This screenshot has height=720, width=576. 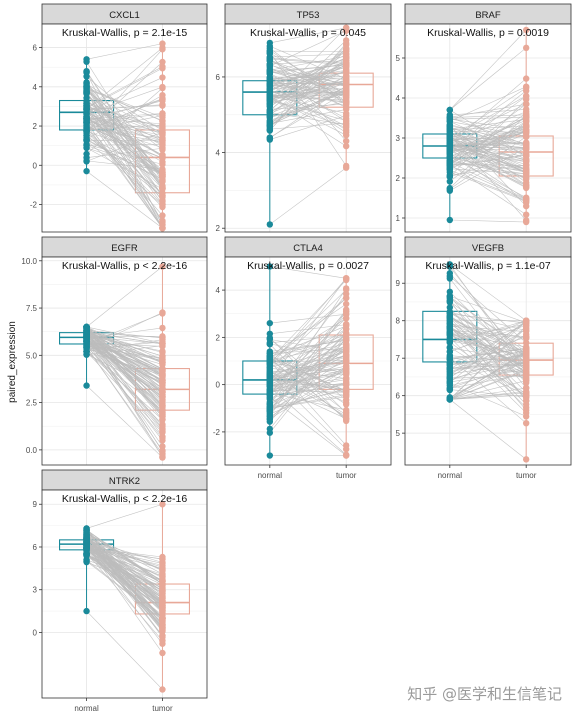 I want to click on facet-strip-label: CXCL1, so click(x=124, y=15).